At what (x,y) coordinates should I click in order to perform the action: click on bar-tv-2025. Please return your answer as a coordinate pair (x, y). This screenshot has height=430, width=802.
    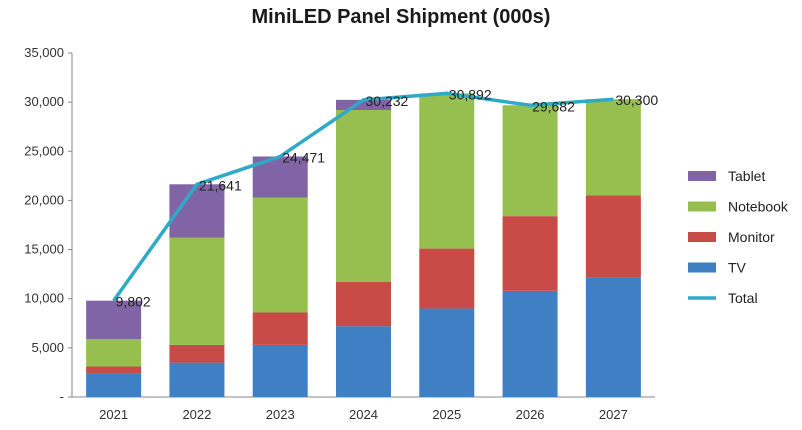
    Looking at the image, I should click on (447, 352).